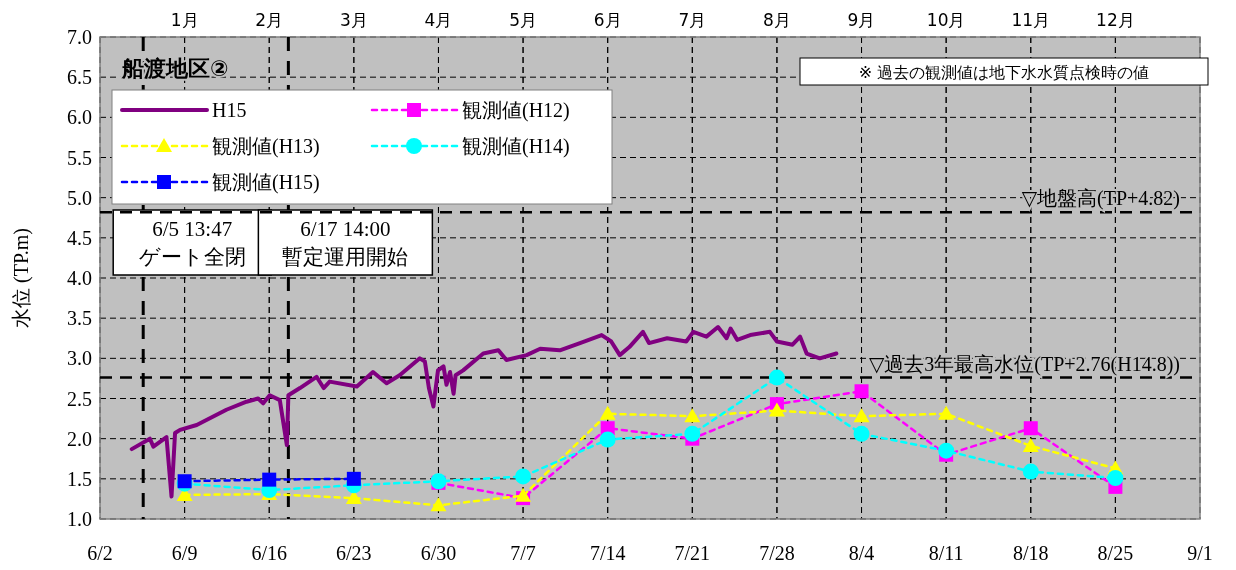 The width and height of the screenshot is (1236, 570). I want to click on y-tick-label: 6.0, so click(79, 117).